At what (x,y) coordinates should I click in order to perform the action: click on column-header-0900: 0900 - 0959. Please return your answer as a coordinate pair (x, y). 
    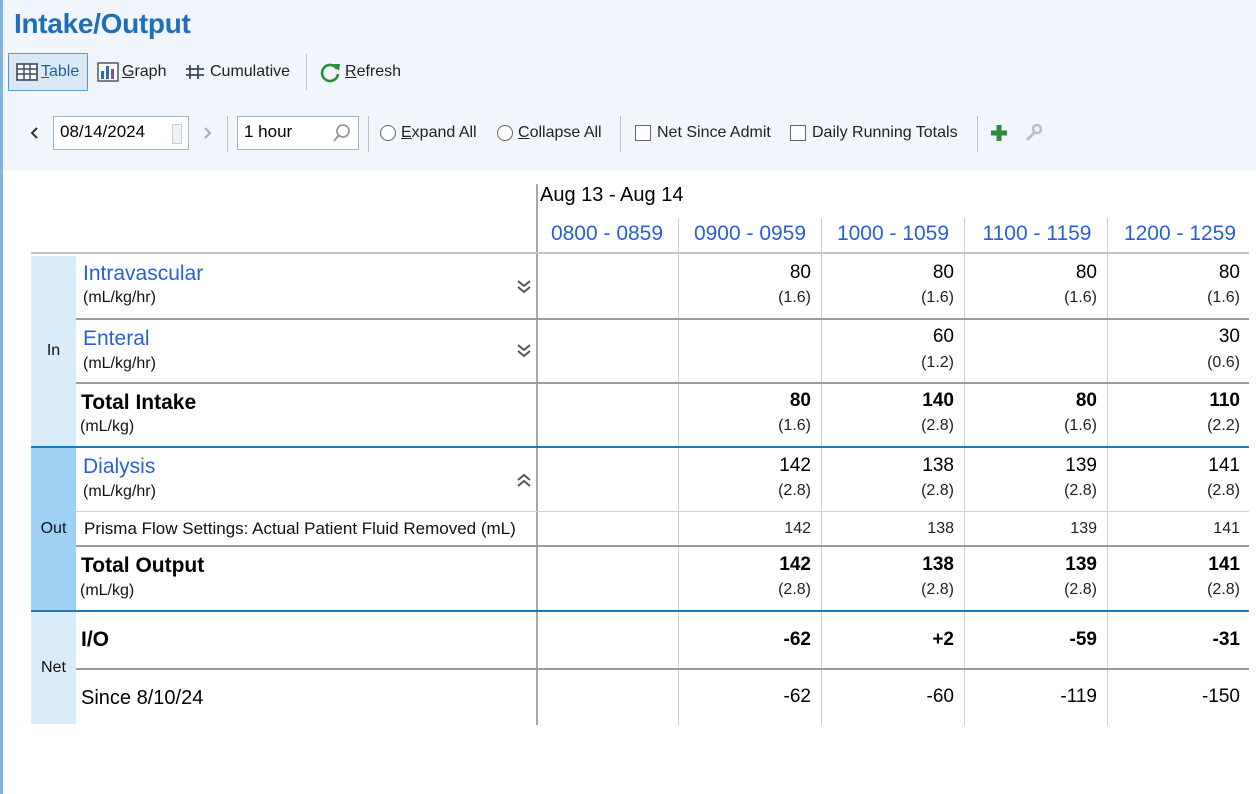
    Looking at the image, I should click on (750, 233).